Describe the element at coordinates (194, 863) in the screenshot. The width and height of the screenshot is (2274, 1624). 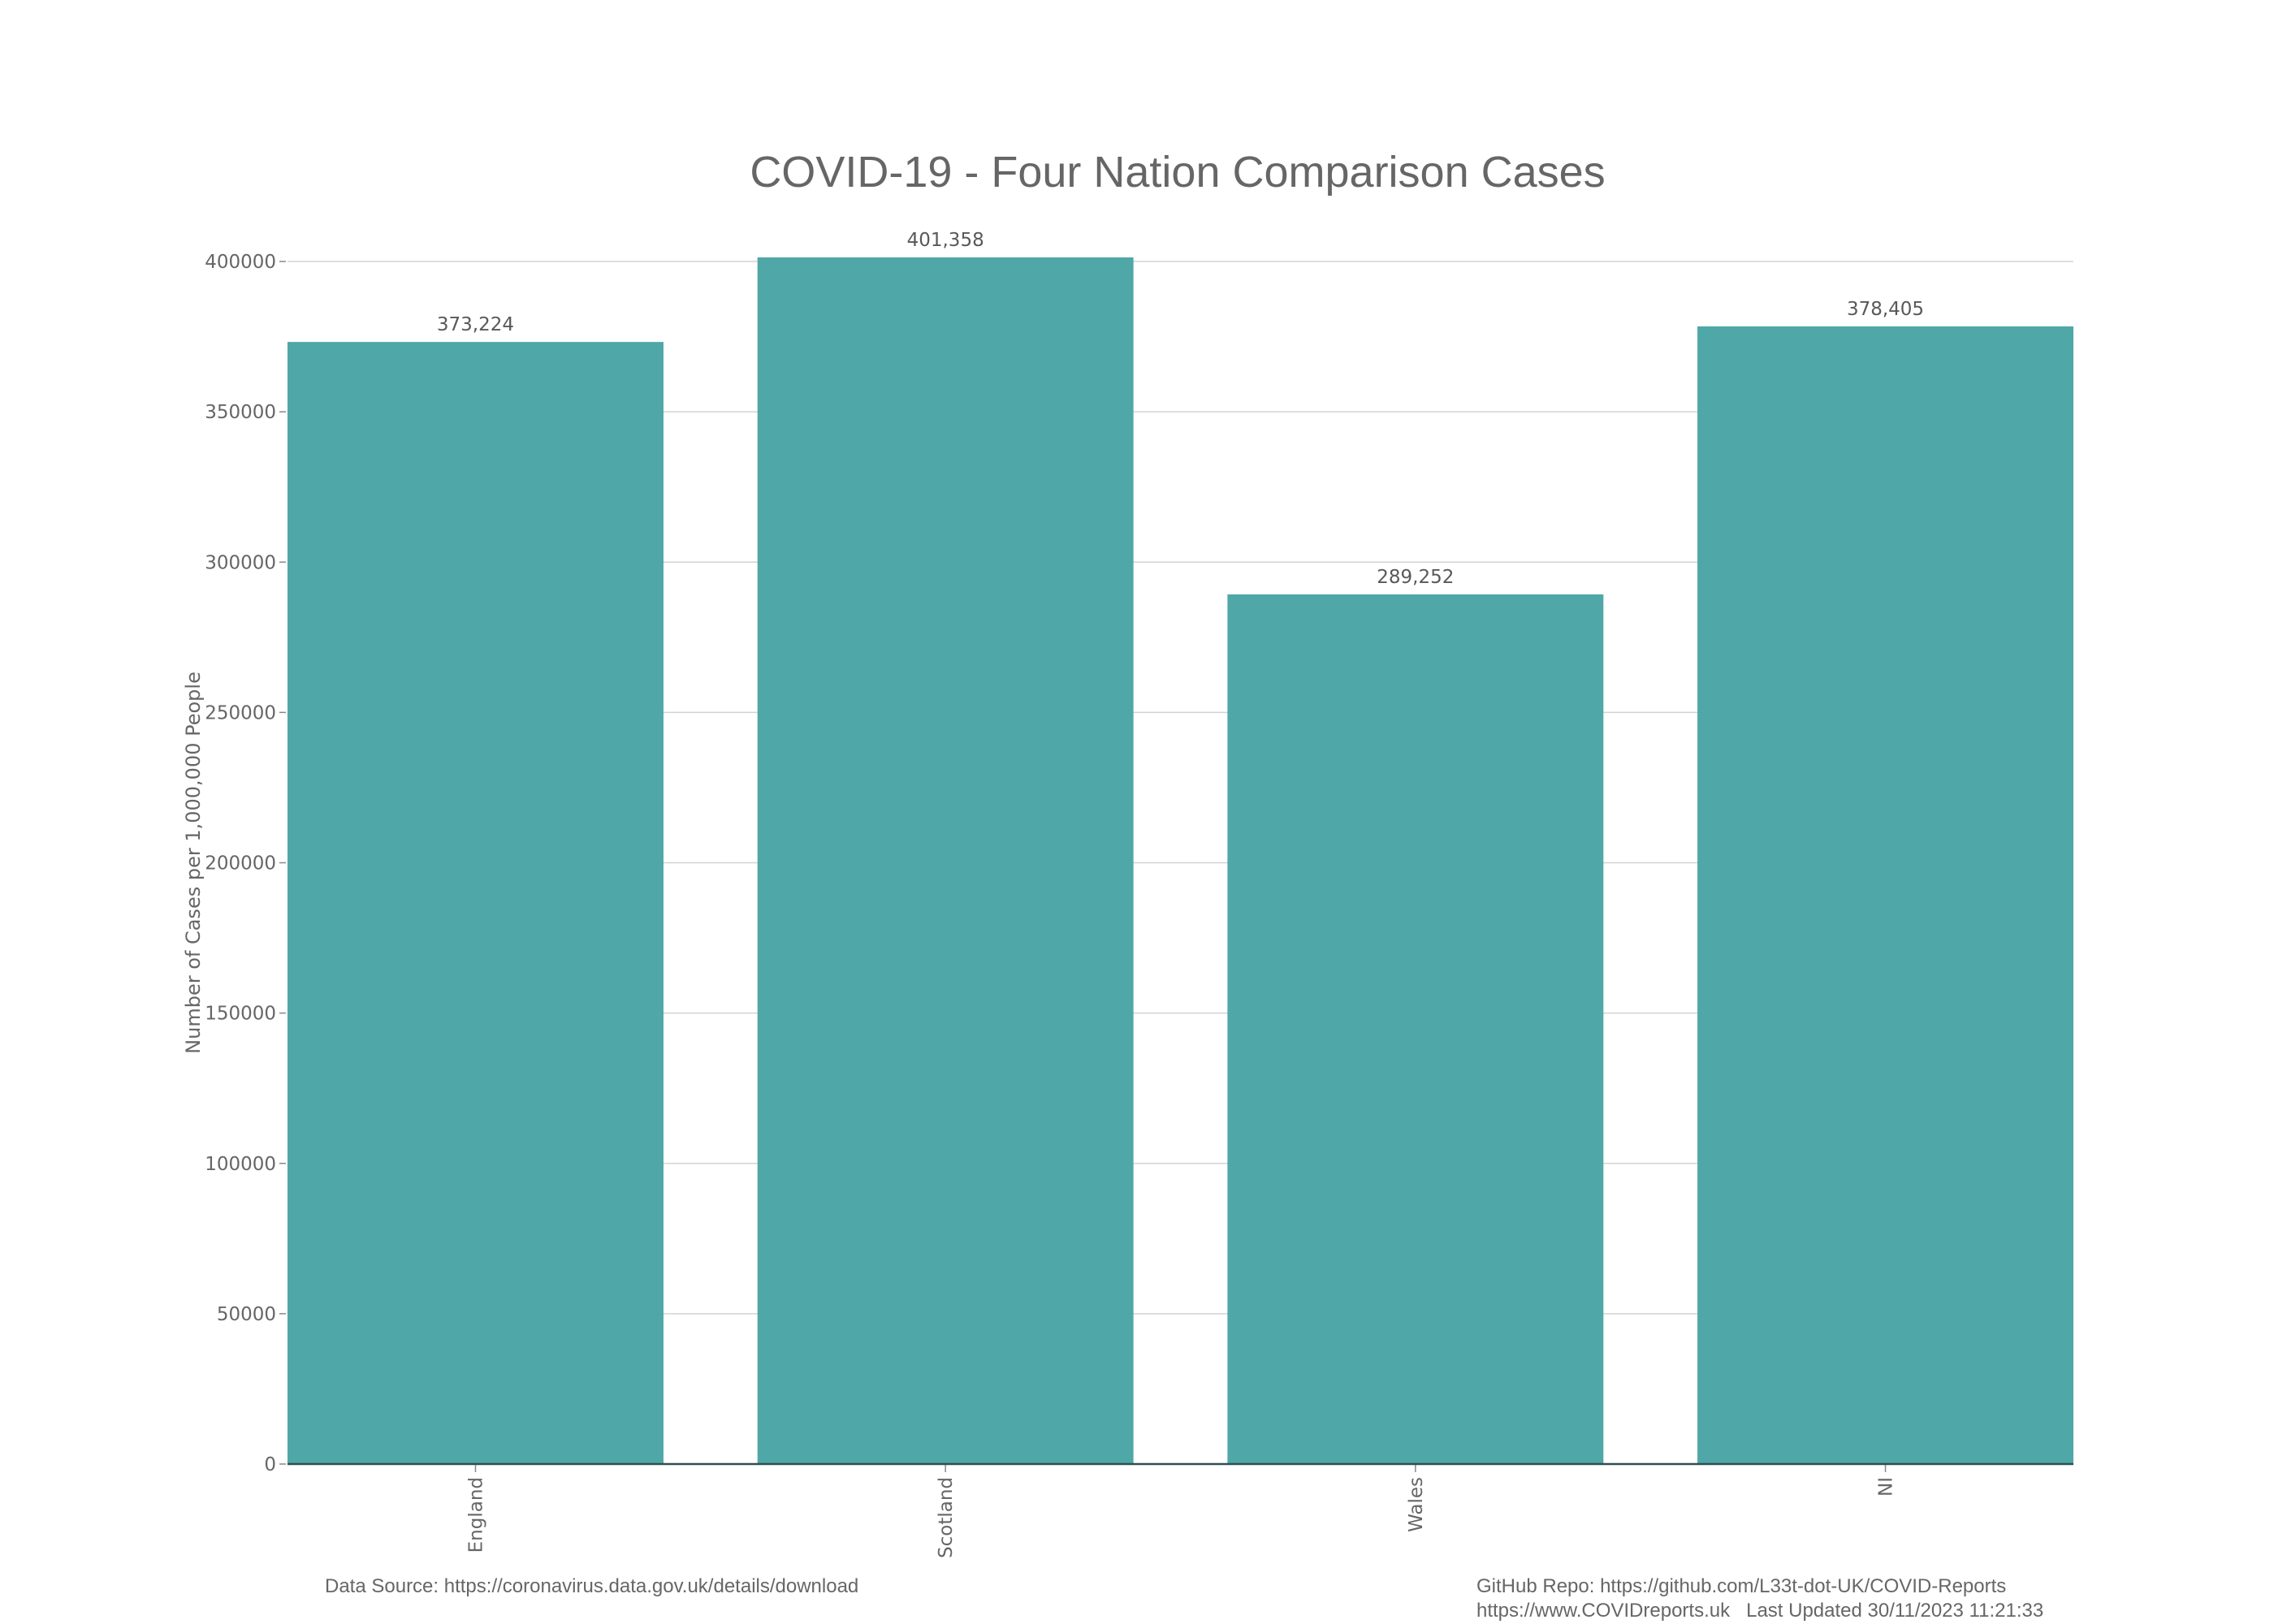
I see `y-axis-label: Number of Cases per 1,000,000 People` at that location.